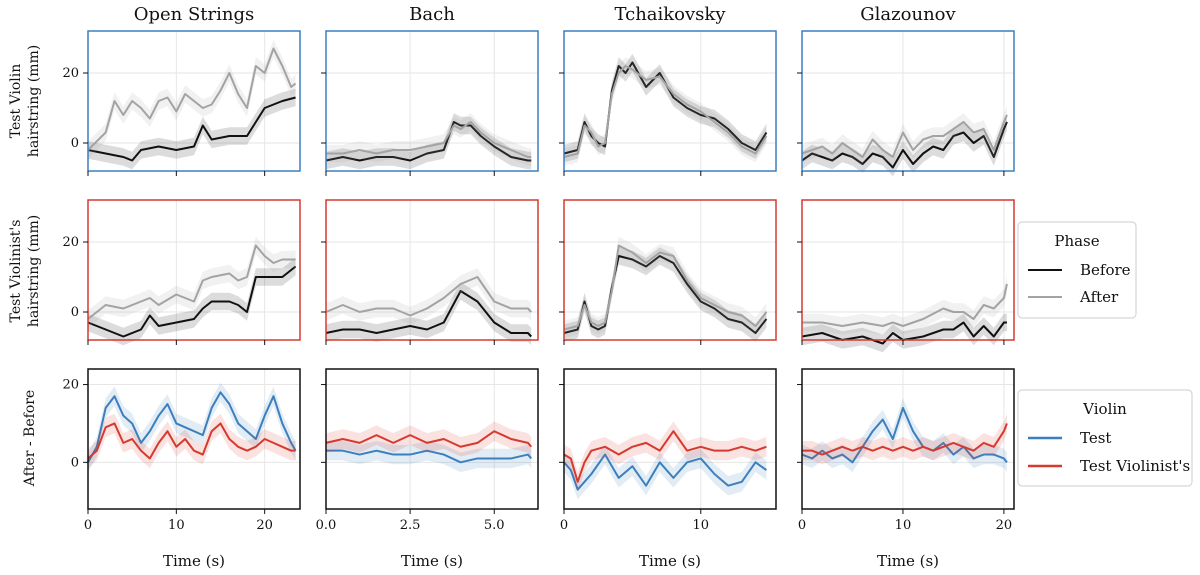 This screenshot has width=1200, height=575. Describe the element at coordinates (670, 561) in the screenshot. I see `x-axis-title-tchaikovsky: Time (s)` at that location.